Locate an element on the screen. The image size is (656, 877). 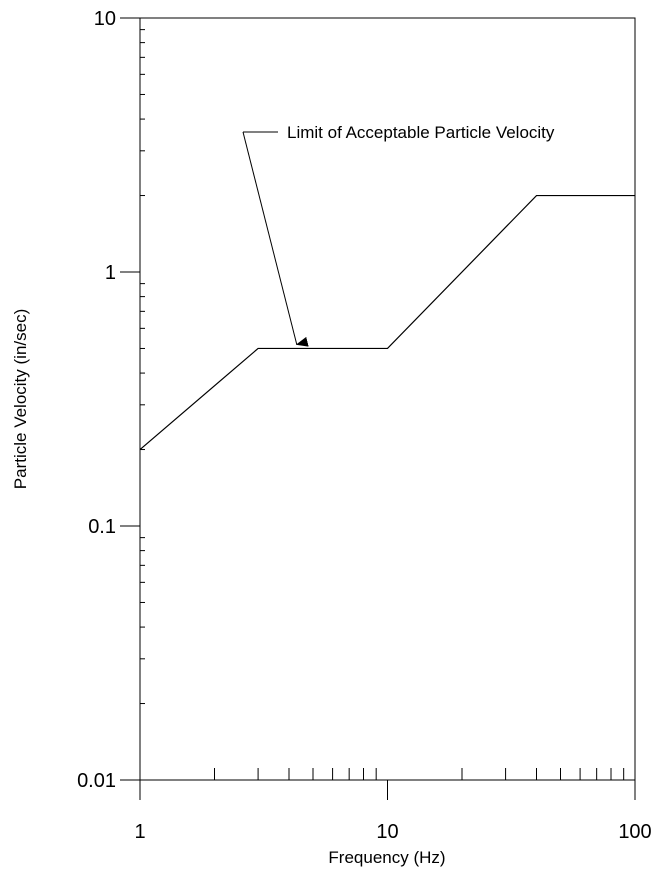
y-tick-label: 10 is located at coordinates (105, 19).